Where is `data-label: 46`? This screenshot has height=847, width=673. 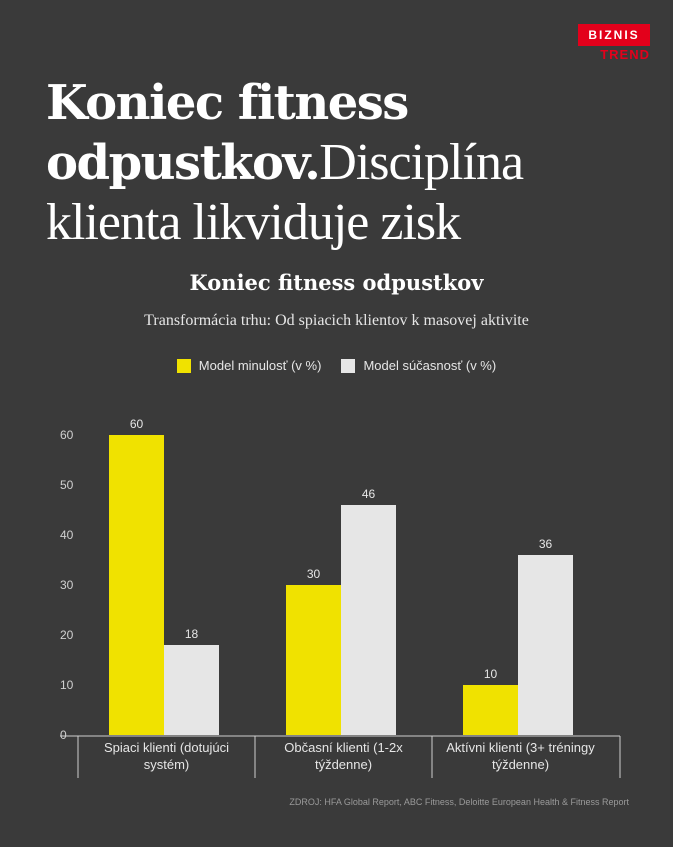
data-label: 46 is located at coordinates (369, 494).